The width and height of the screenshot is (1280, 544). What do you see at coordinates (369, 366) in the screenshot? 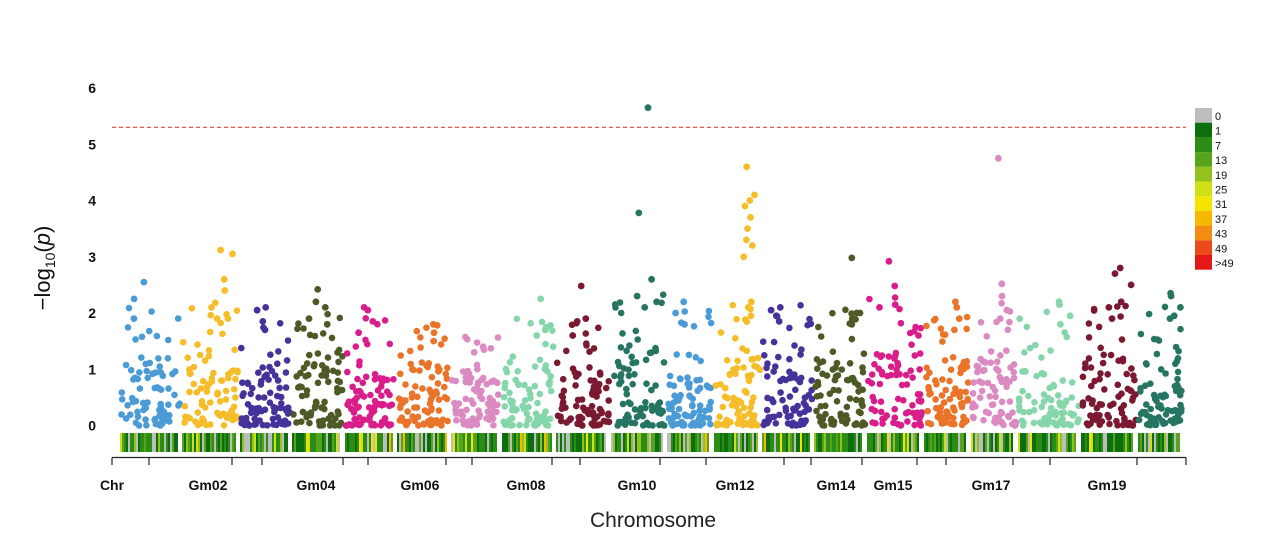
I see `chromosome-points-Gm05` at bounding box center [369, 366].